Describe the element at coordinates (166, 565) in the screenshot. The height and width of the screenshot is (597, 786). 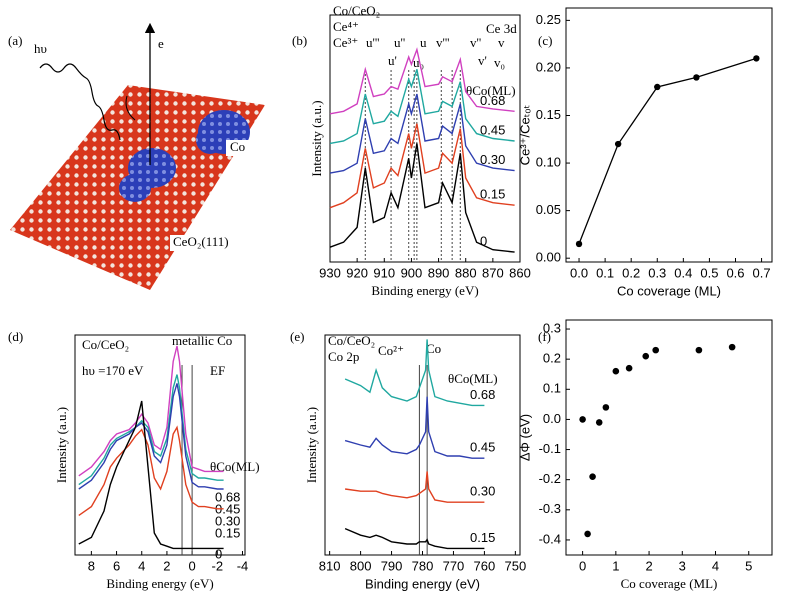
I see `x-tick-label: 2` at that location.